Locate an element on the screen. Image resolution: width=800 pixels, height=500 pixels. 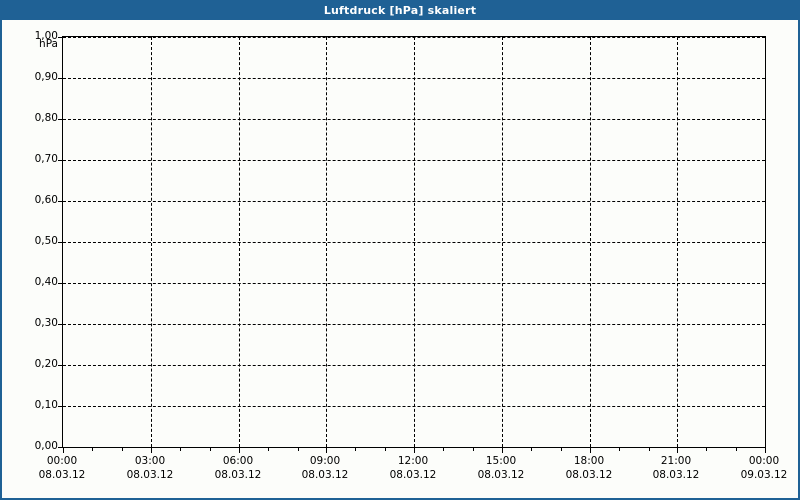
y-axis-tick-label: 0,50 is located at coordinates (46, 241).